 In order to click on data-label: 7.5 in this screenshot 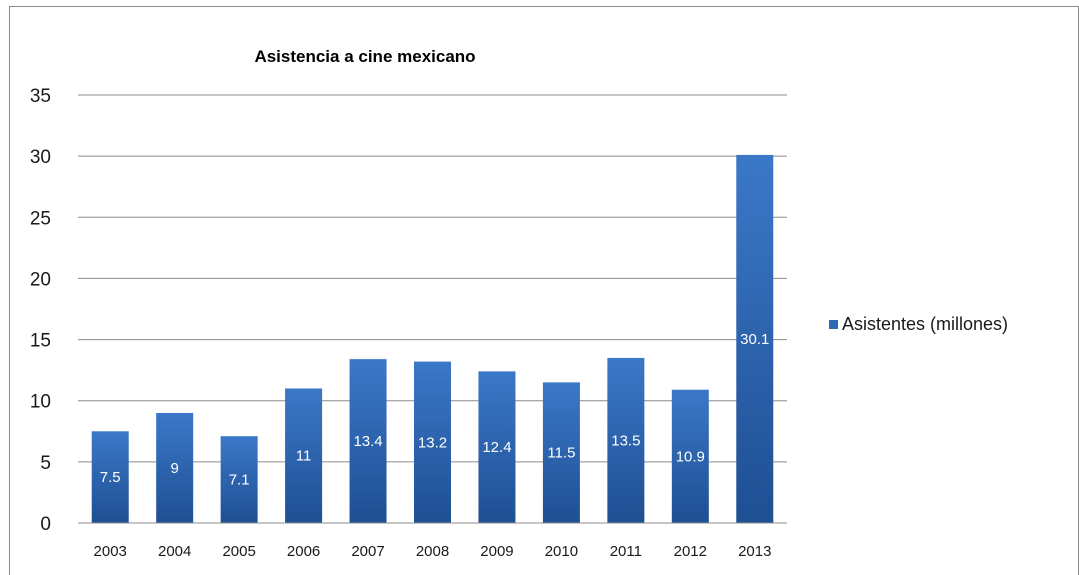, I will do `click(110, 477)`.